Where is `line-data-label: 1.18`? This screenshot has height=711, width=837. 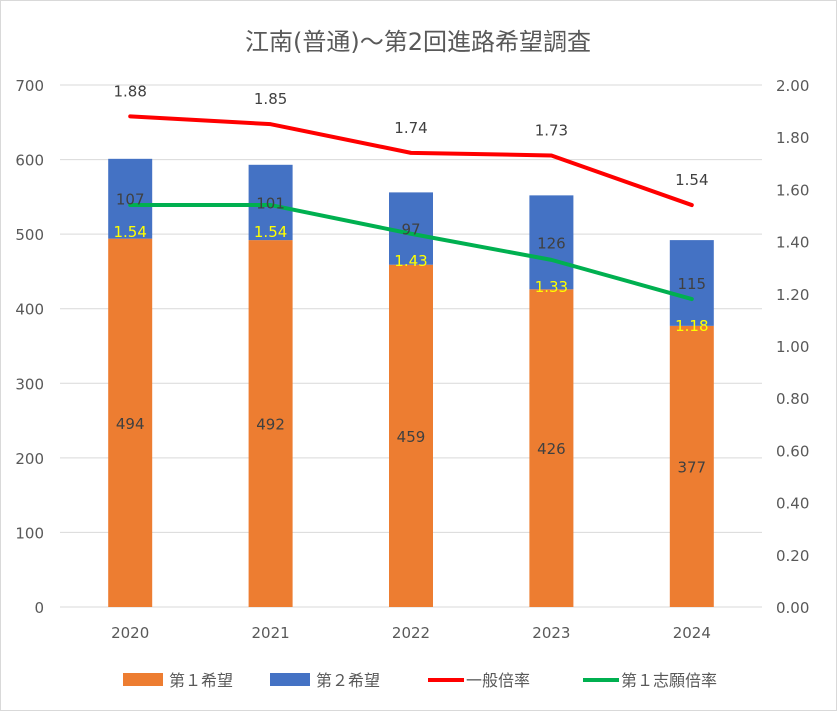 line-data-label: 1.18 is located at coordinates (691, 326).